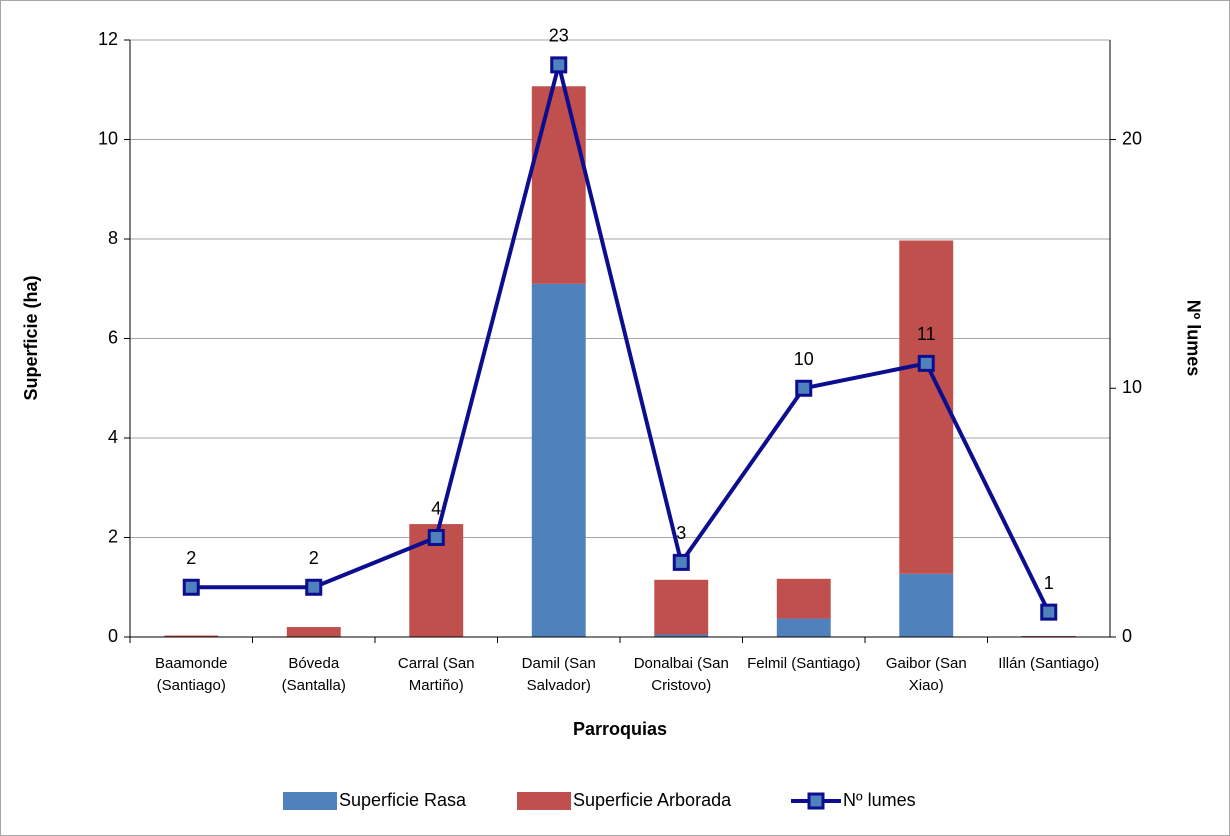 The height and width of the screenshot is (836, 1230). I want to click on x-tick-label: Illán (Santiago), so click(1049, 663).